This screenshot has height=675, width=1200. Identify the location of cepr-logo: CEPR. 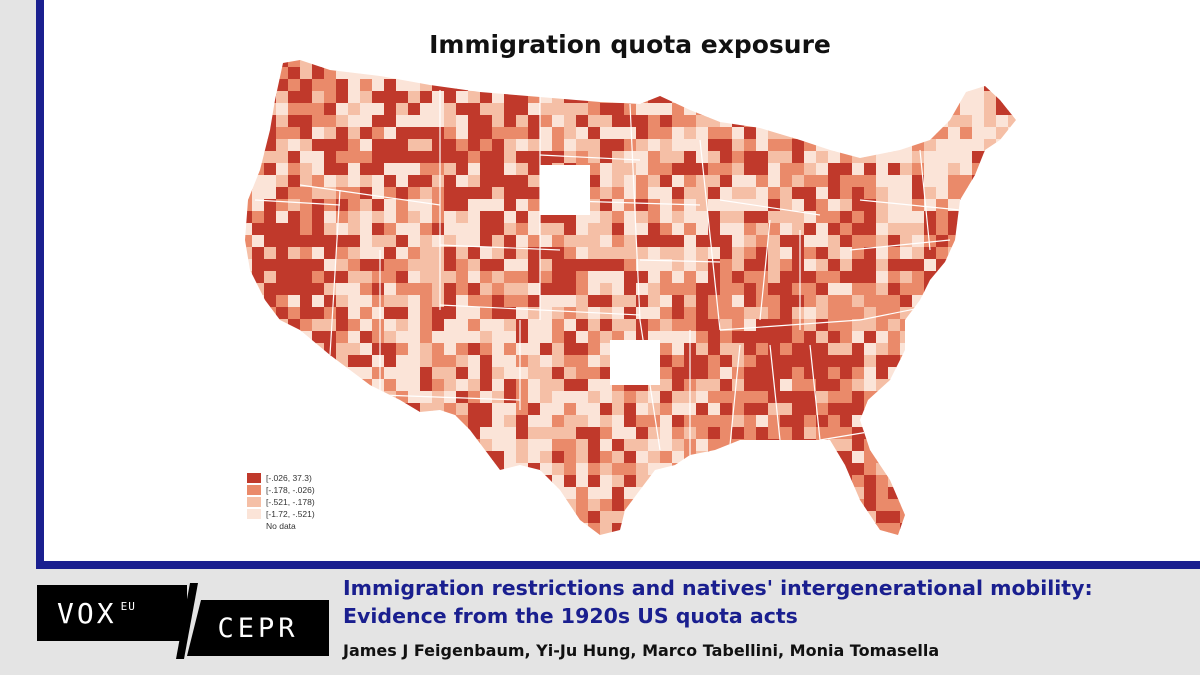
(258, 628).